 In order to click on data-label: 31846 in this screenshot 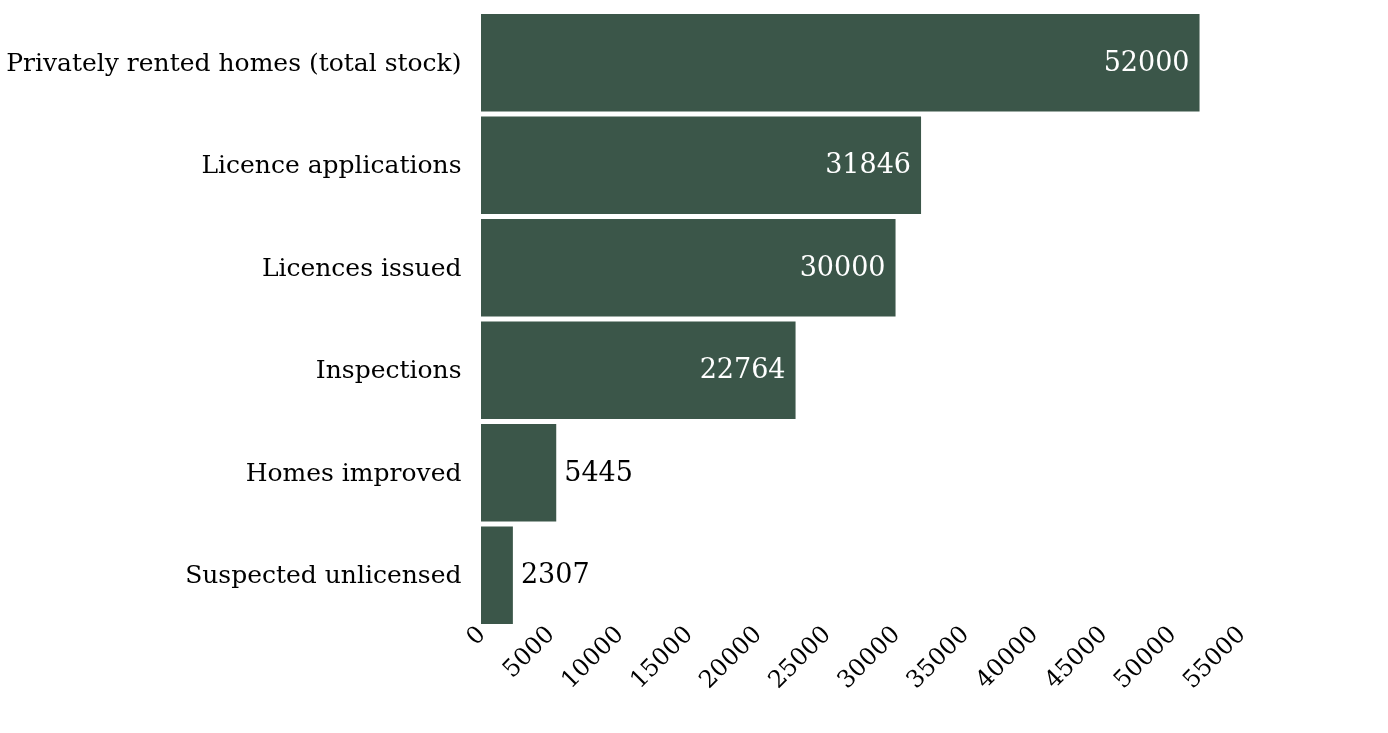, I will do `click(868, 164)`.